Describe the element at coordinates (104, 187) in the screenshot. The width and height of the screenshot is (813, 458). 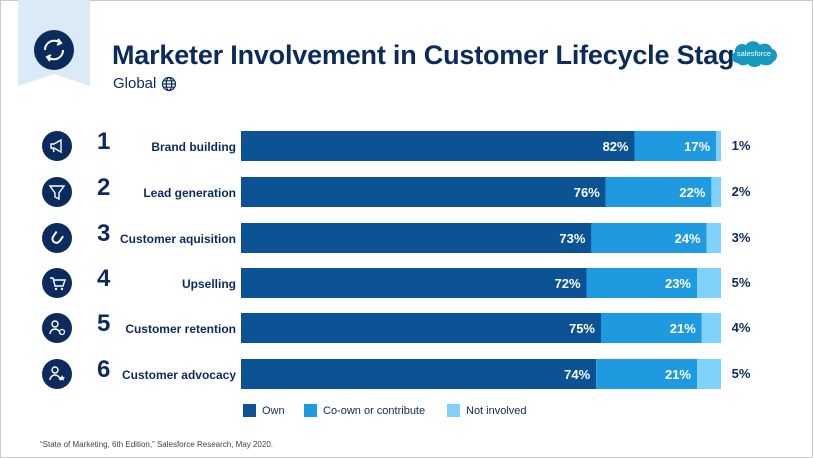
I see `row-rank: 2` at that location.